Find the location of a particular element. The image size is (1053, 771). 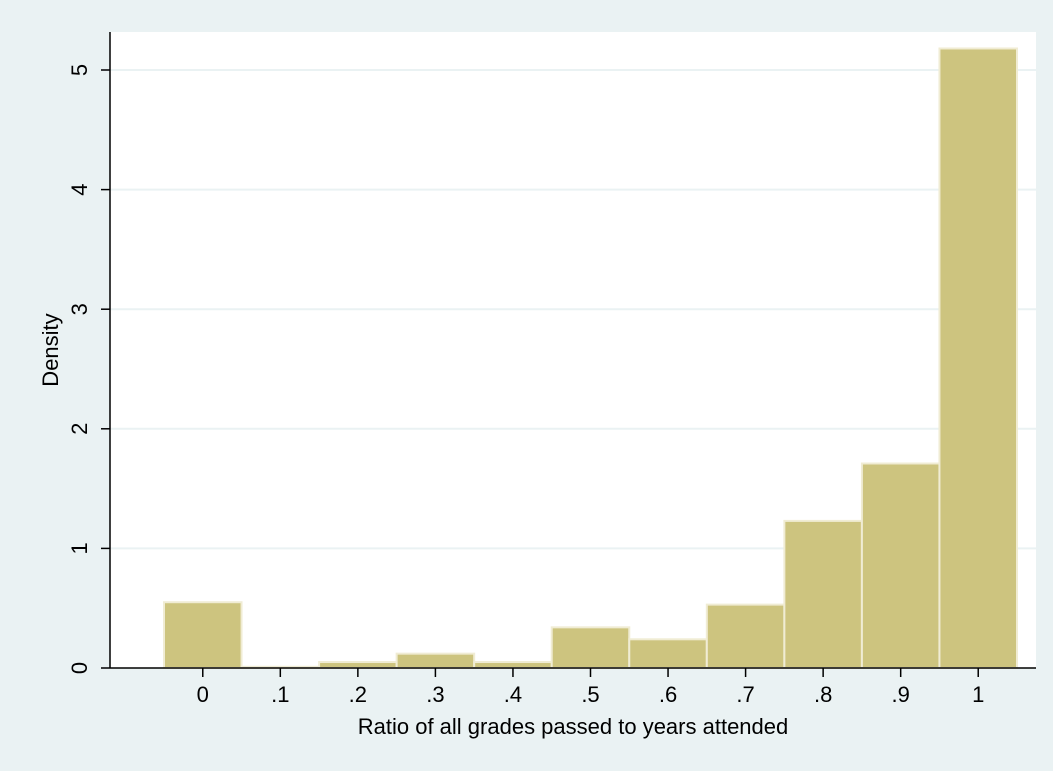

x-ticks: 0 .1 .2 .3 .4 .5 .6 .7 .8 .9 1 is located at coordinates (590, 687).